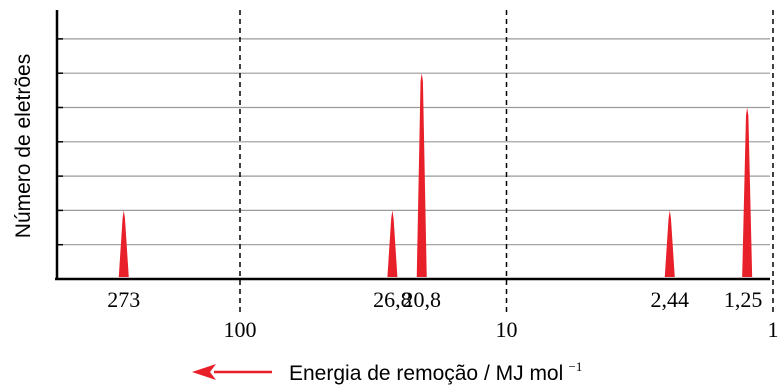  What do you see at coordinates (232, 372) in the screenshot?
I see `x-axis-direction-arrow` at bounding box center [232, 372].